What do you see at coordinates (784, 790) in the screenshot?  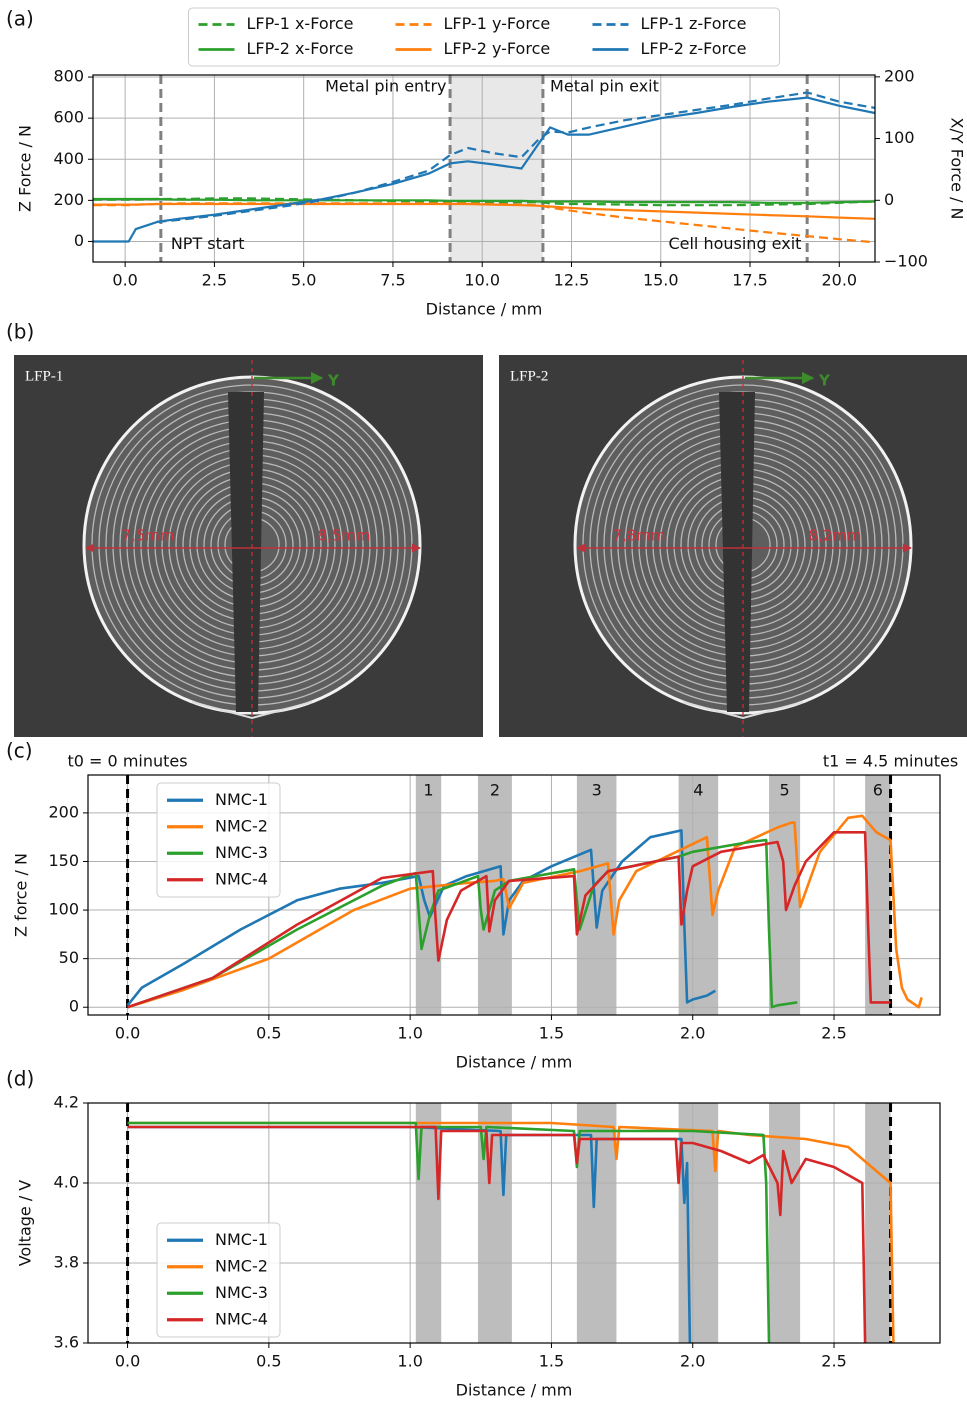 I see `band-label: 5` at bounding box center [784, 790].